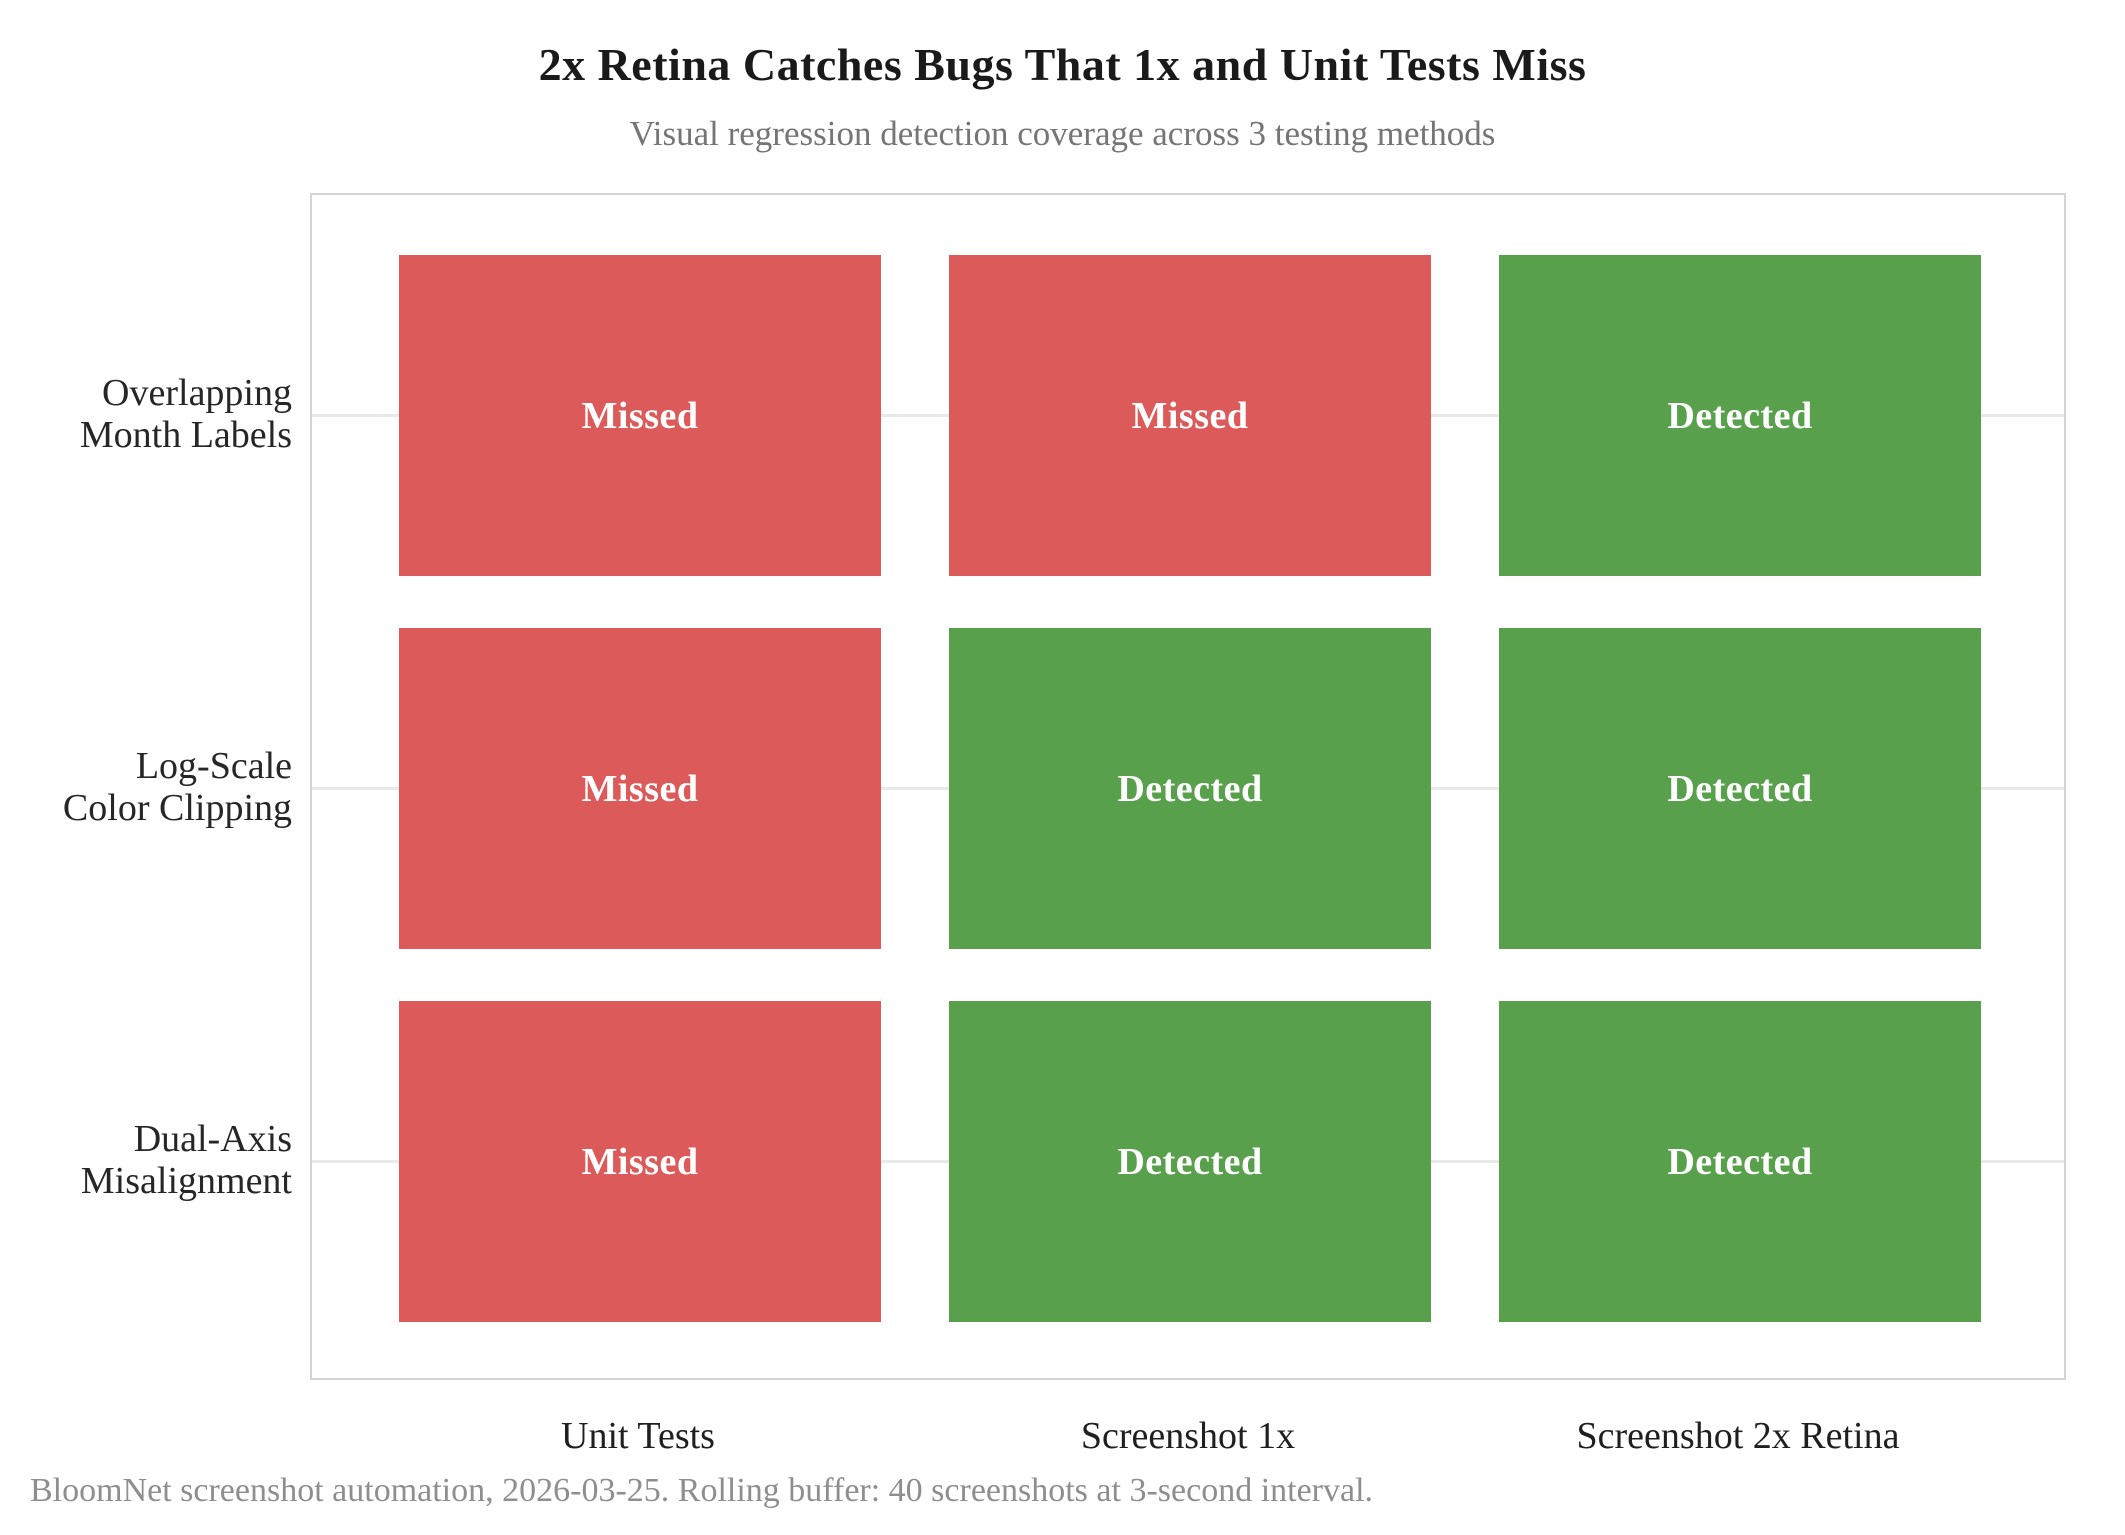  Describe the element at coordinates (177, 786) in the screenshot. I see `y-tick-label: Log-Scale Color Clipping` at that location.